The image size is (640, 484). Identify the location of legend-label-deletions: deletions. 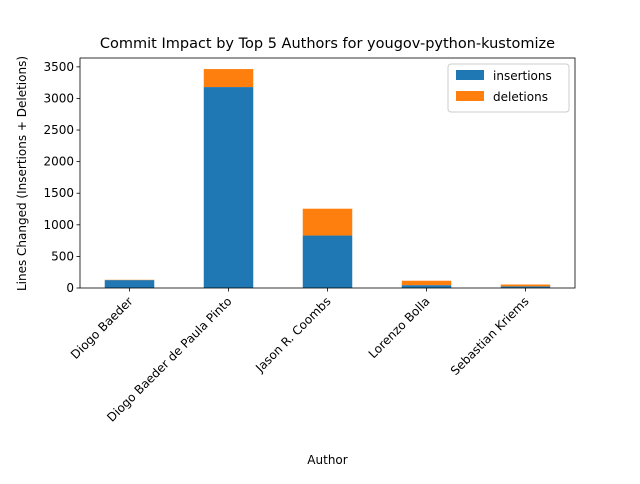
(520, 97).